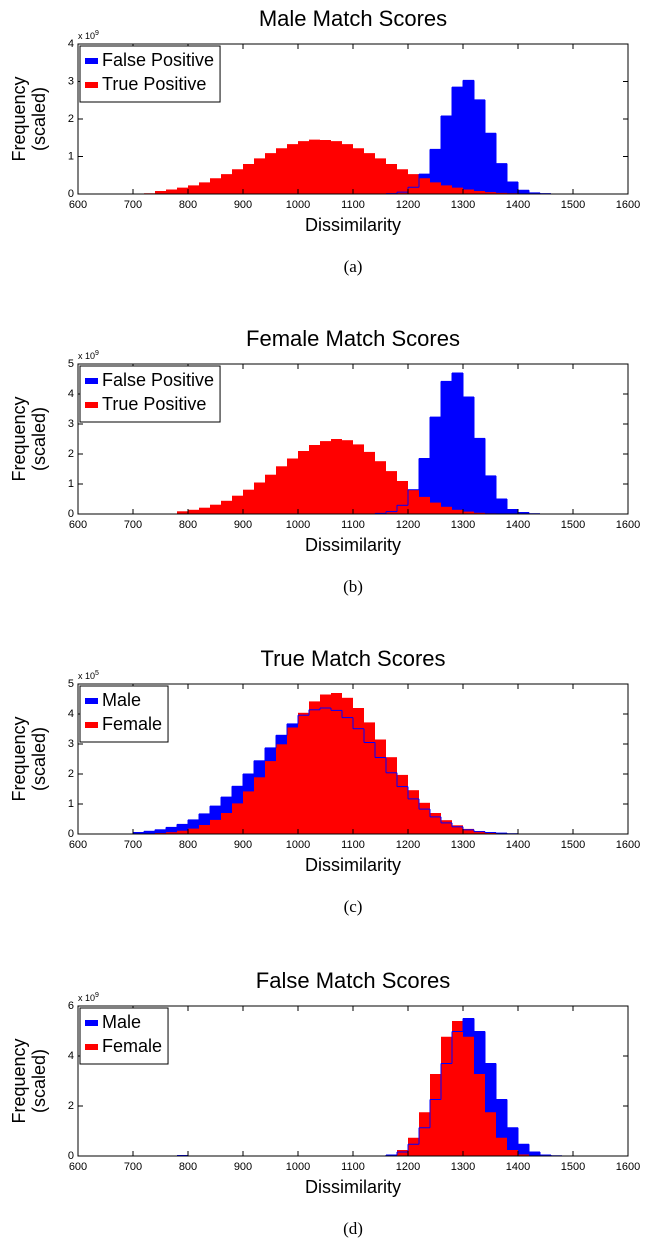  Describe the element at coordinates (132, 724) in the screenshot. I see `legend-label: Female` at that location.